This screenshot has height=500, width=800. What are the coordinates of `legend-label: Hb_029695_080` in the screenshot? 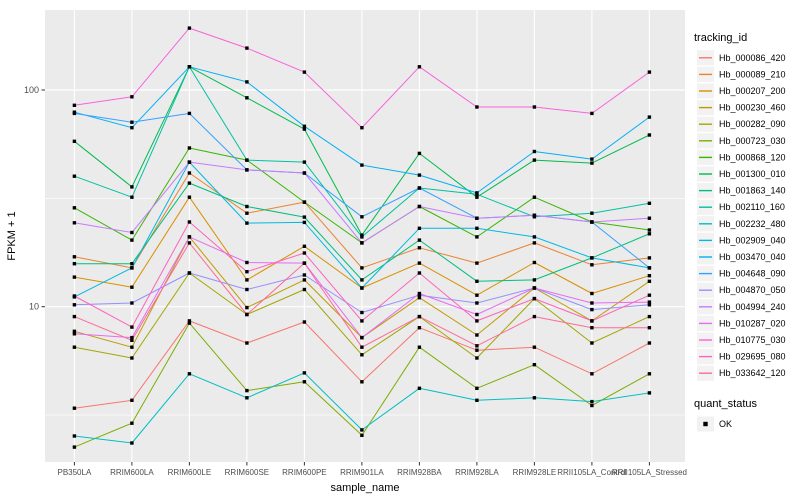 It's located at (752, 357).